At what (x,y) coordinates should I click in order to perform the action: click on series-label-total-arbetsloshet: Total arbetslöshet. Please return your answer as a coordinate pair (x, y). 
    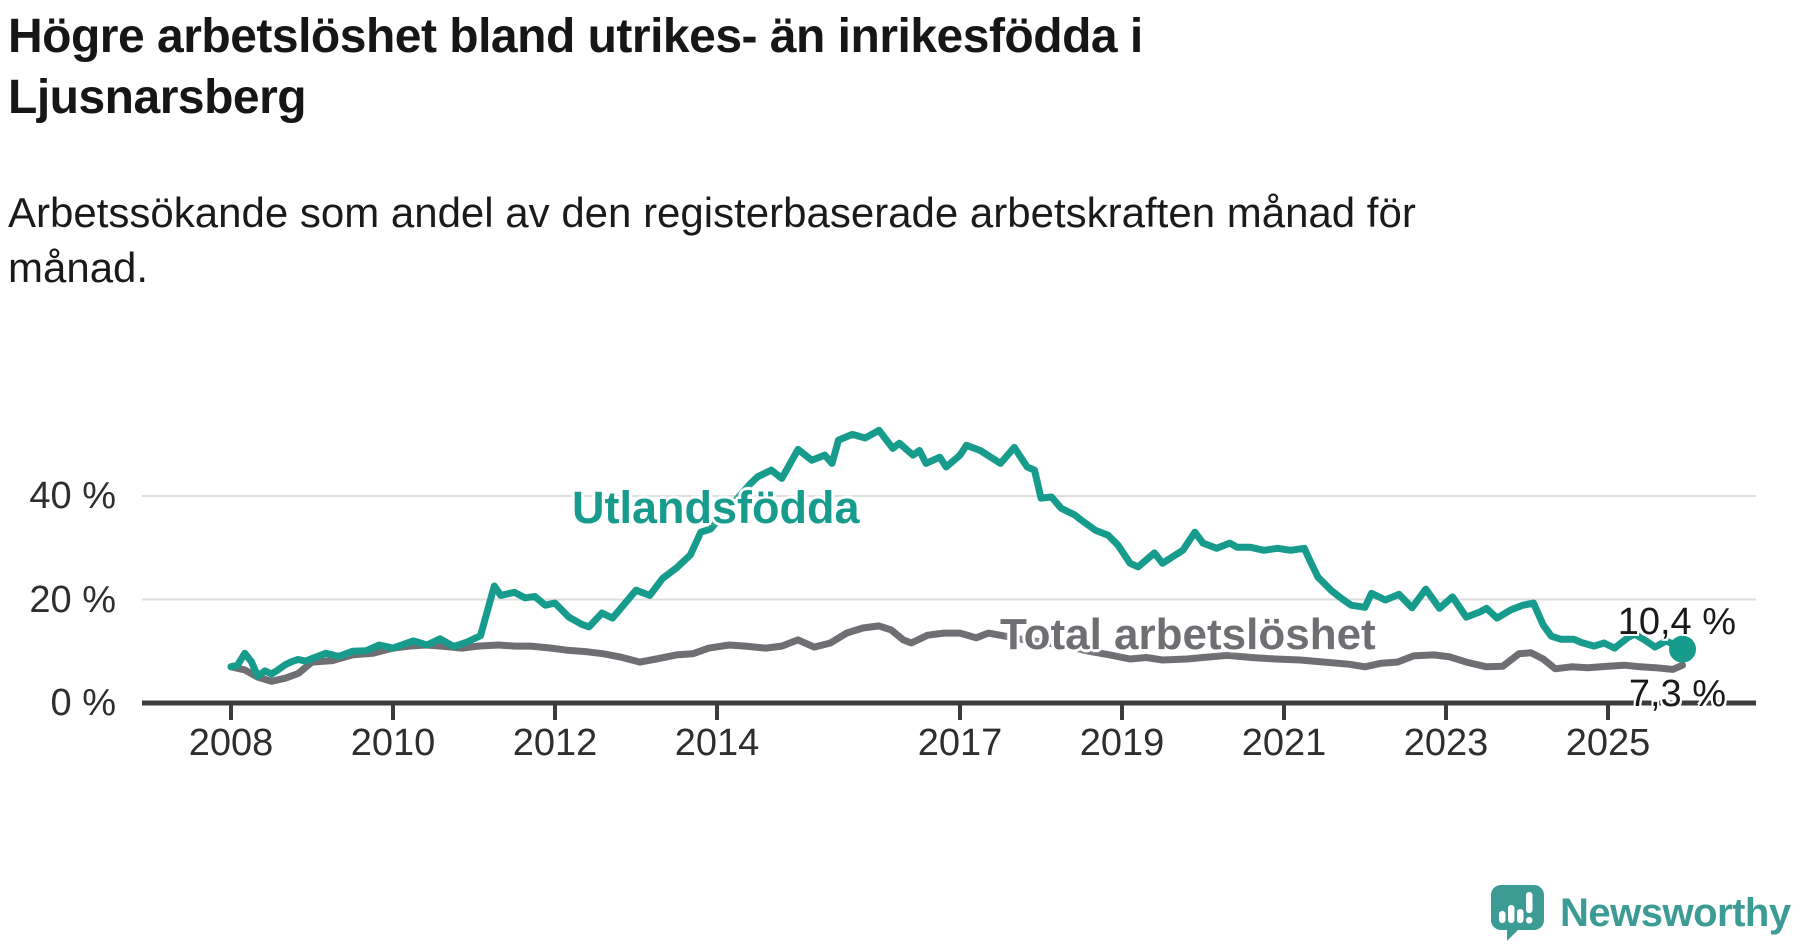
    Looking at the image, I should click on (1188, 634).